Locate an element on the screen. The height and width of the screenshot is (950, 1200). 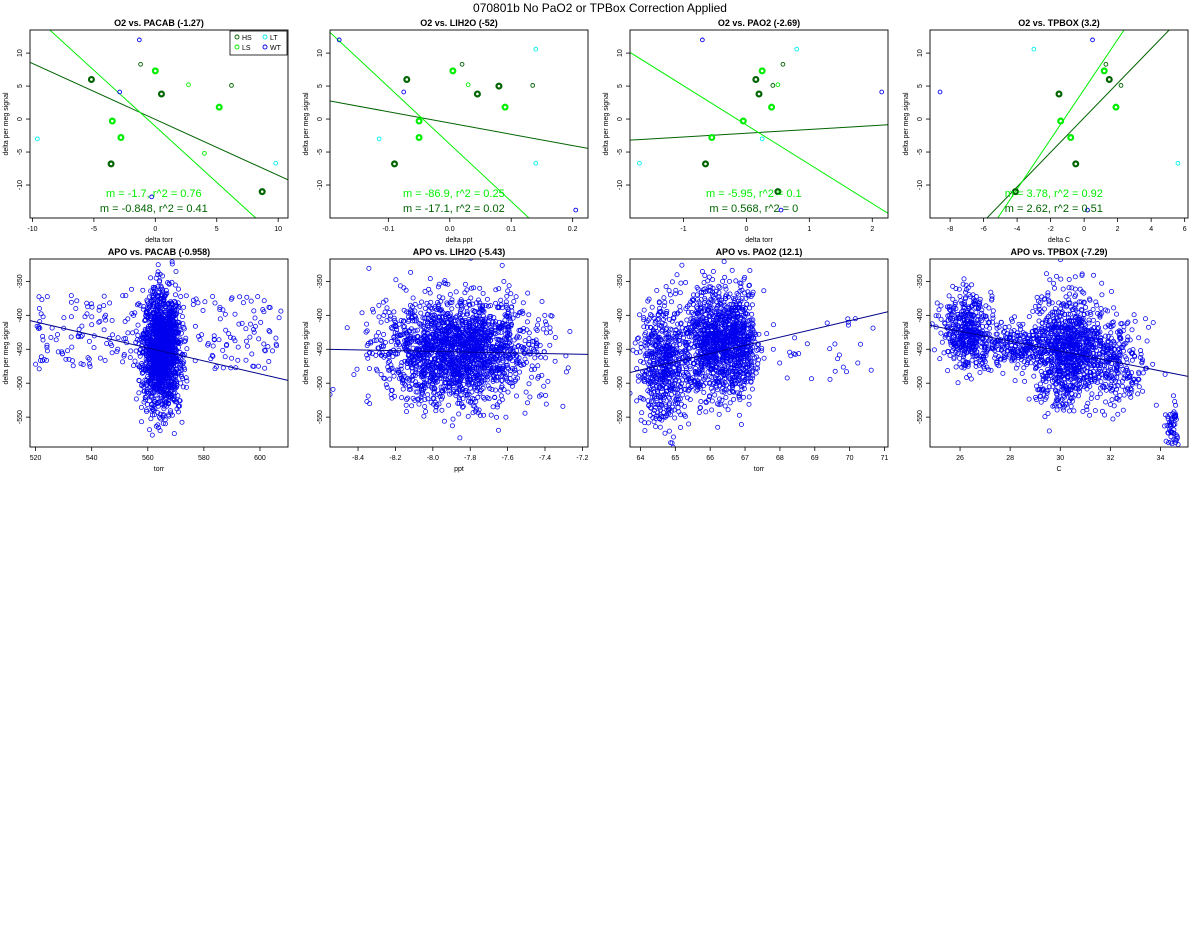
y-tick-label: 10 is located at coordinates (920, 53).